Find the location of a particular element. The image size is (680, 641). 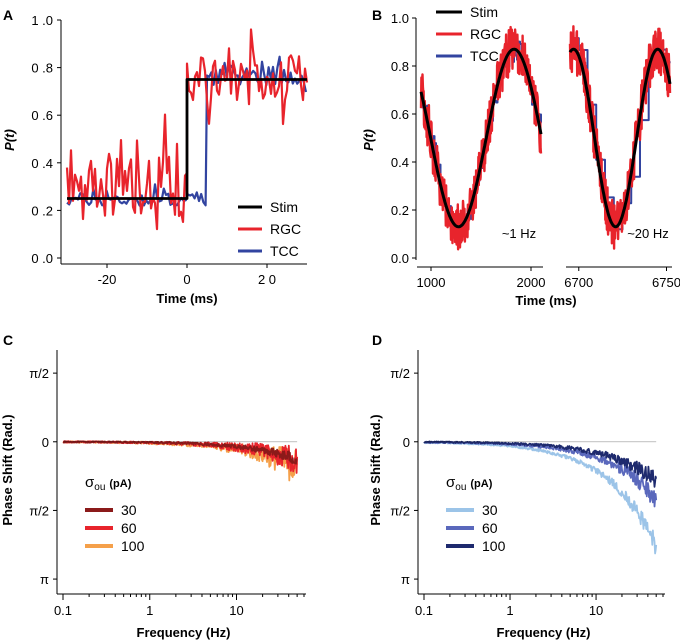

rgc-trace-b is located at coordinates (620, 137).